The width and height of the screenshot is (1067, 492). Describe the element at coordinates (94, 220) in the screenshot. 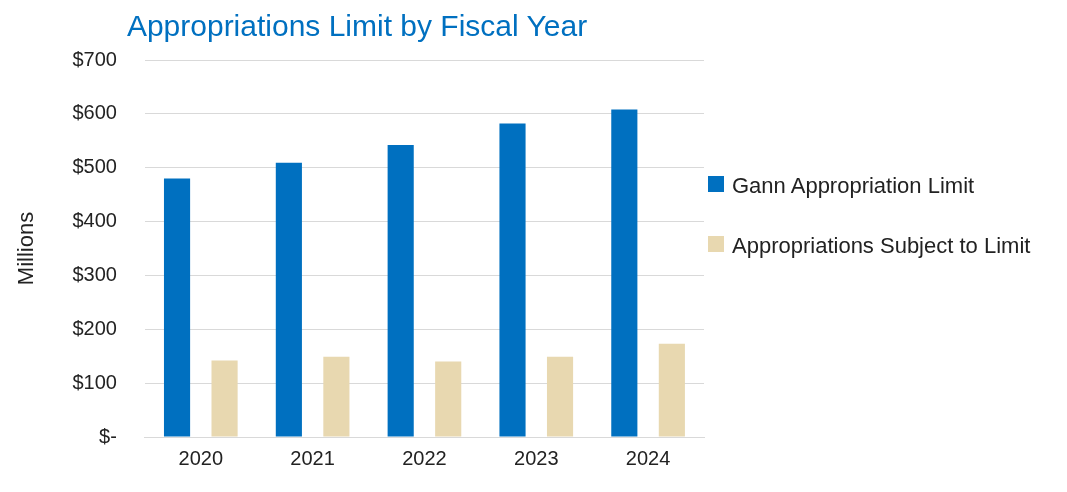

I see `y-tick-label: $400` at that location.